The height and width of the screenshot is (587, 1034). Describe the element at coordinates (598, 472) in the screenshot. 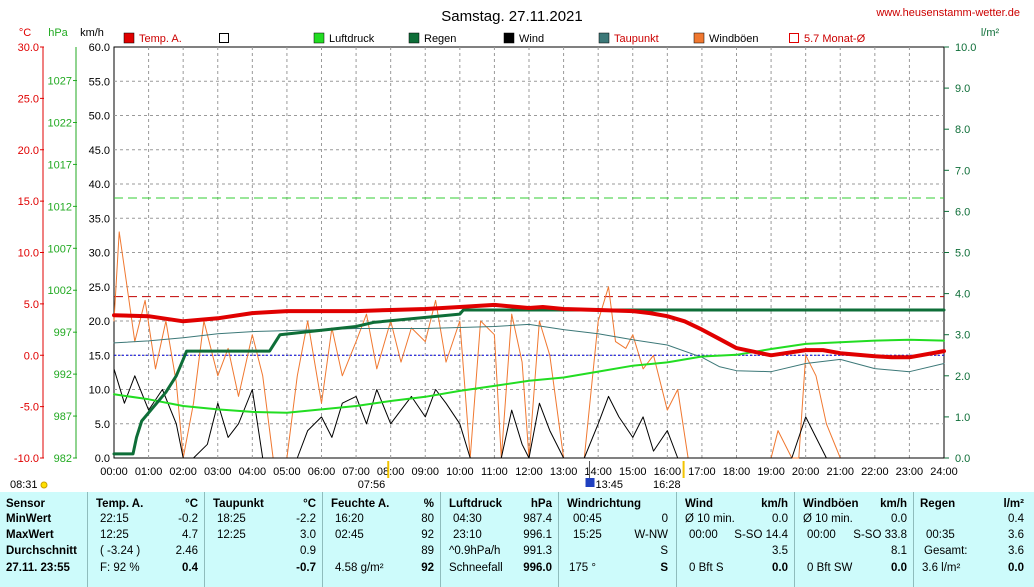

I see `x-tick-label: 14:00` at that location.